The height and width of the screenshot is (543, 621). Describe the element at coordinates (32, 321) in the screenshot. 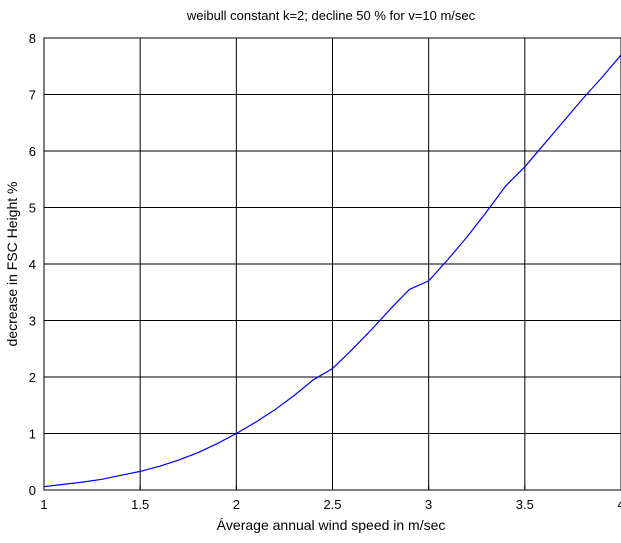

I see `y-tick-label: 3` at that location.